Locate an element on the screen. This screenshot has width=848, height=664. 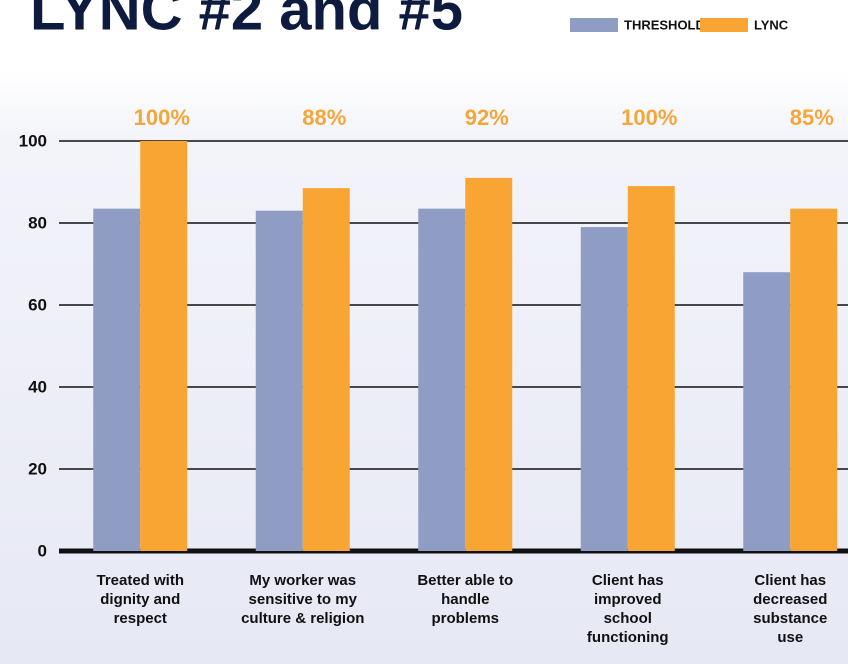
x-tick-label: Treated with dignity and respect is located at coordinates (140, 599).